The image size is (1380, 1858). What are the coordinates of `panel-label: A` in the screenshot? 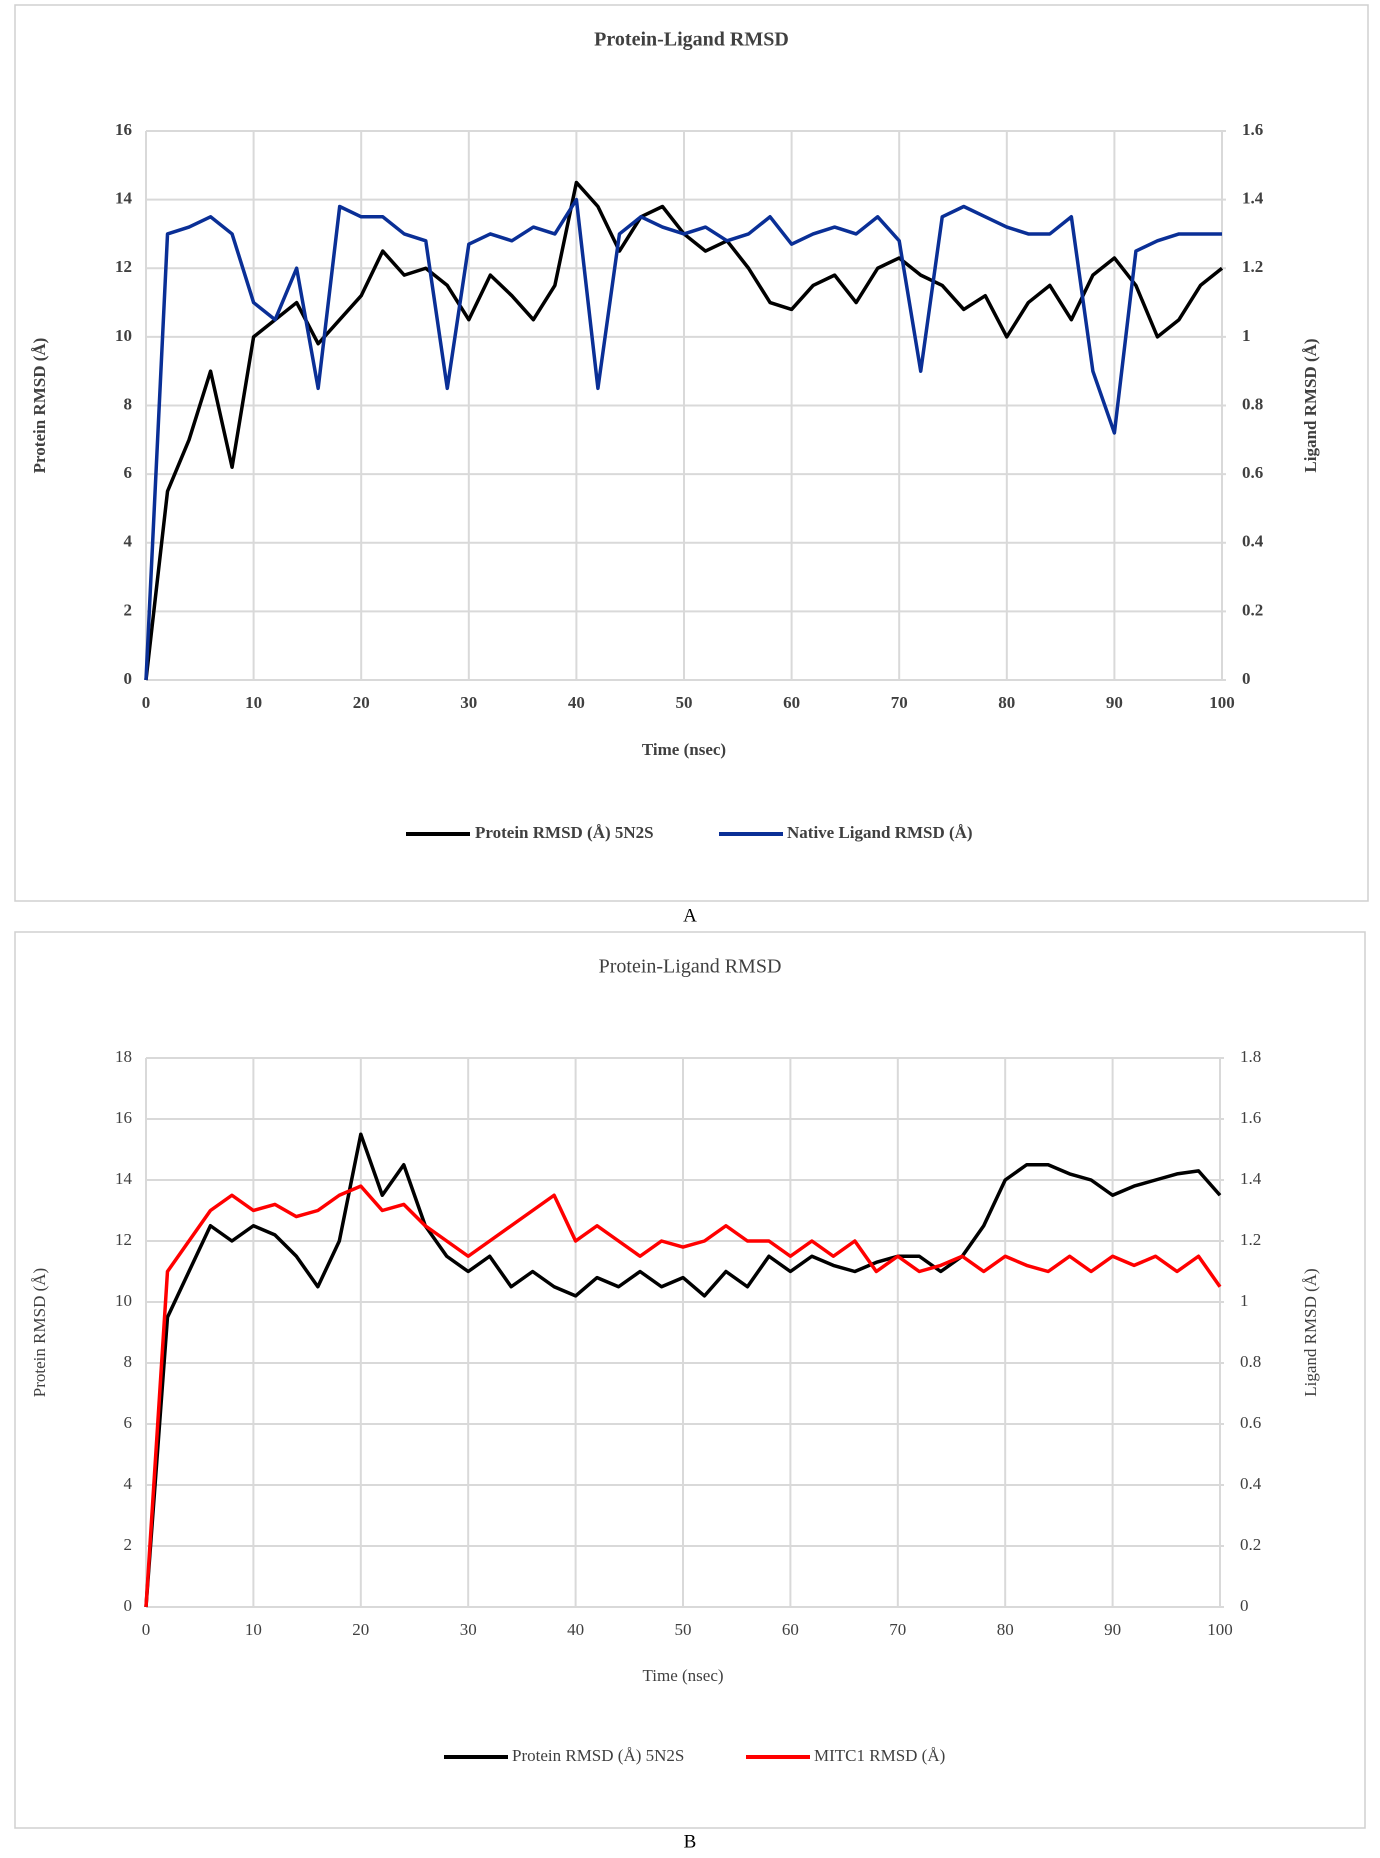 It's located at (690, 915).